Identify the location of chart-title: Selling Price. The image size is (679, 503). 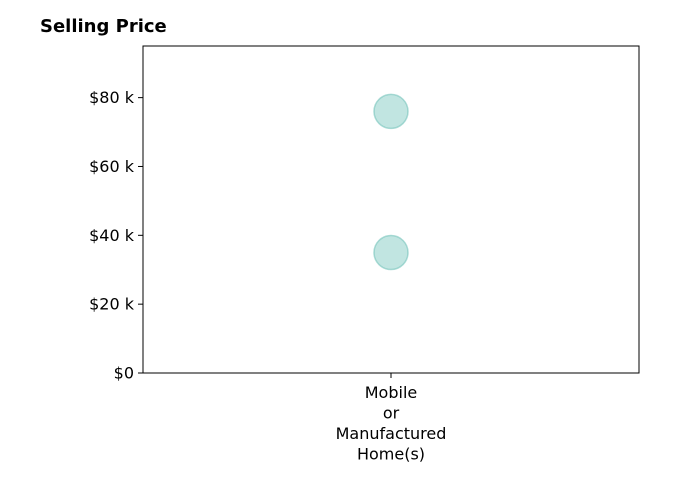
(103, 26).